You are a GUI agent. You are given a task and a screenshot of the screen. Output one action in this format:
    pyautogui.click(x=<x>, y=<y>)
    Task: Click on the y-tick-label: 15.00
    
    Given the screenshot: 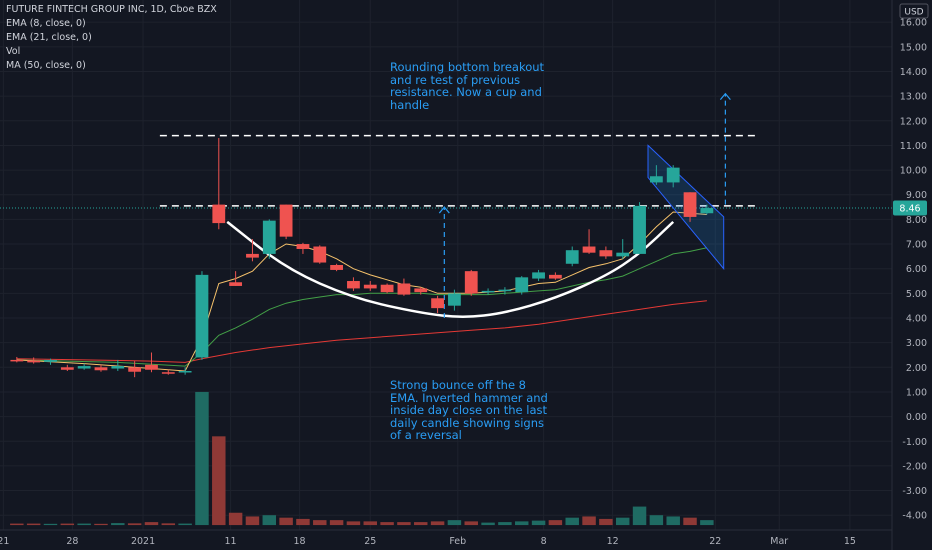 What is the action you would take?
    pyautogui.click(x=913, y=47)
    